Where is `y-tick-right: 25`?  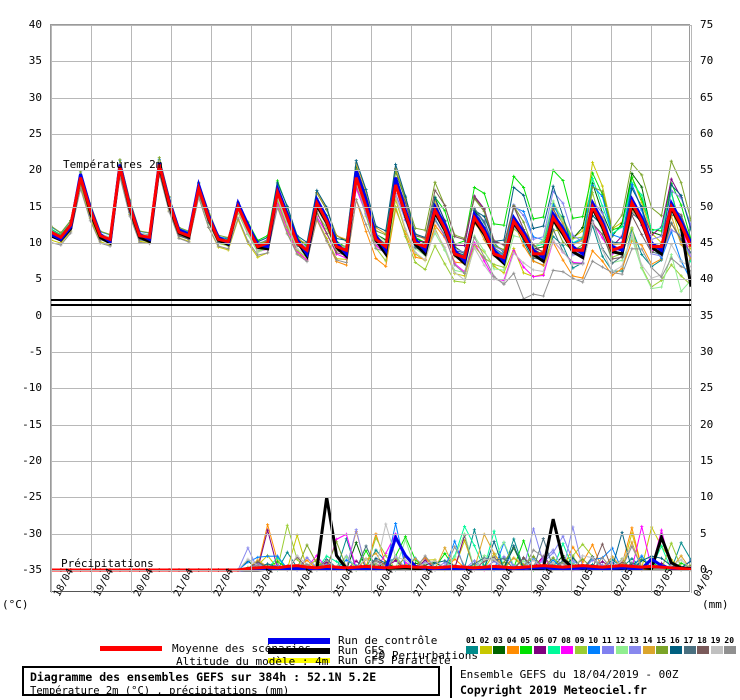
y-tick-right: 25 is located at coordinates (707, 388).